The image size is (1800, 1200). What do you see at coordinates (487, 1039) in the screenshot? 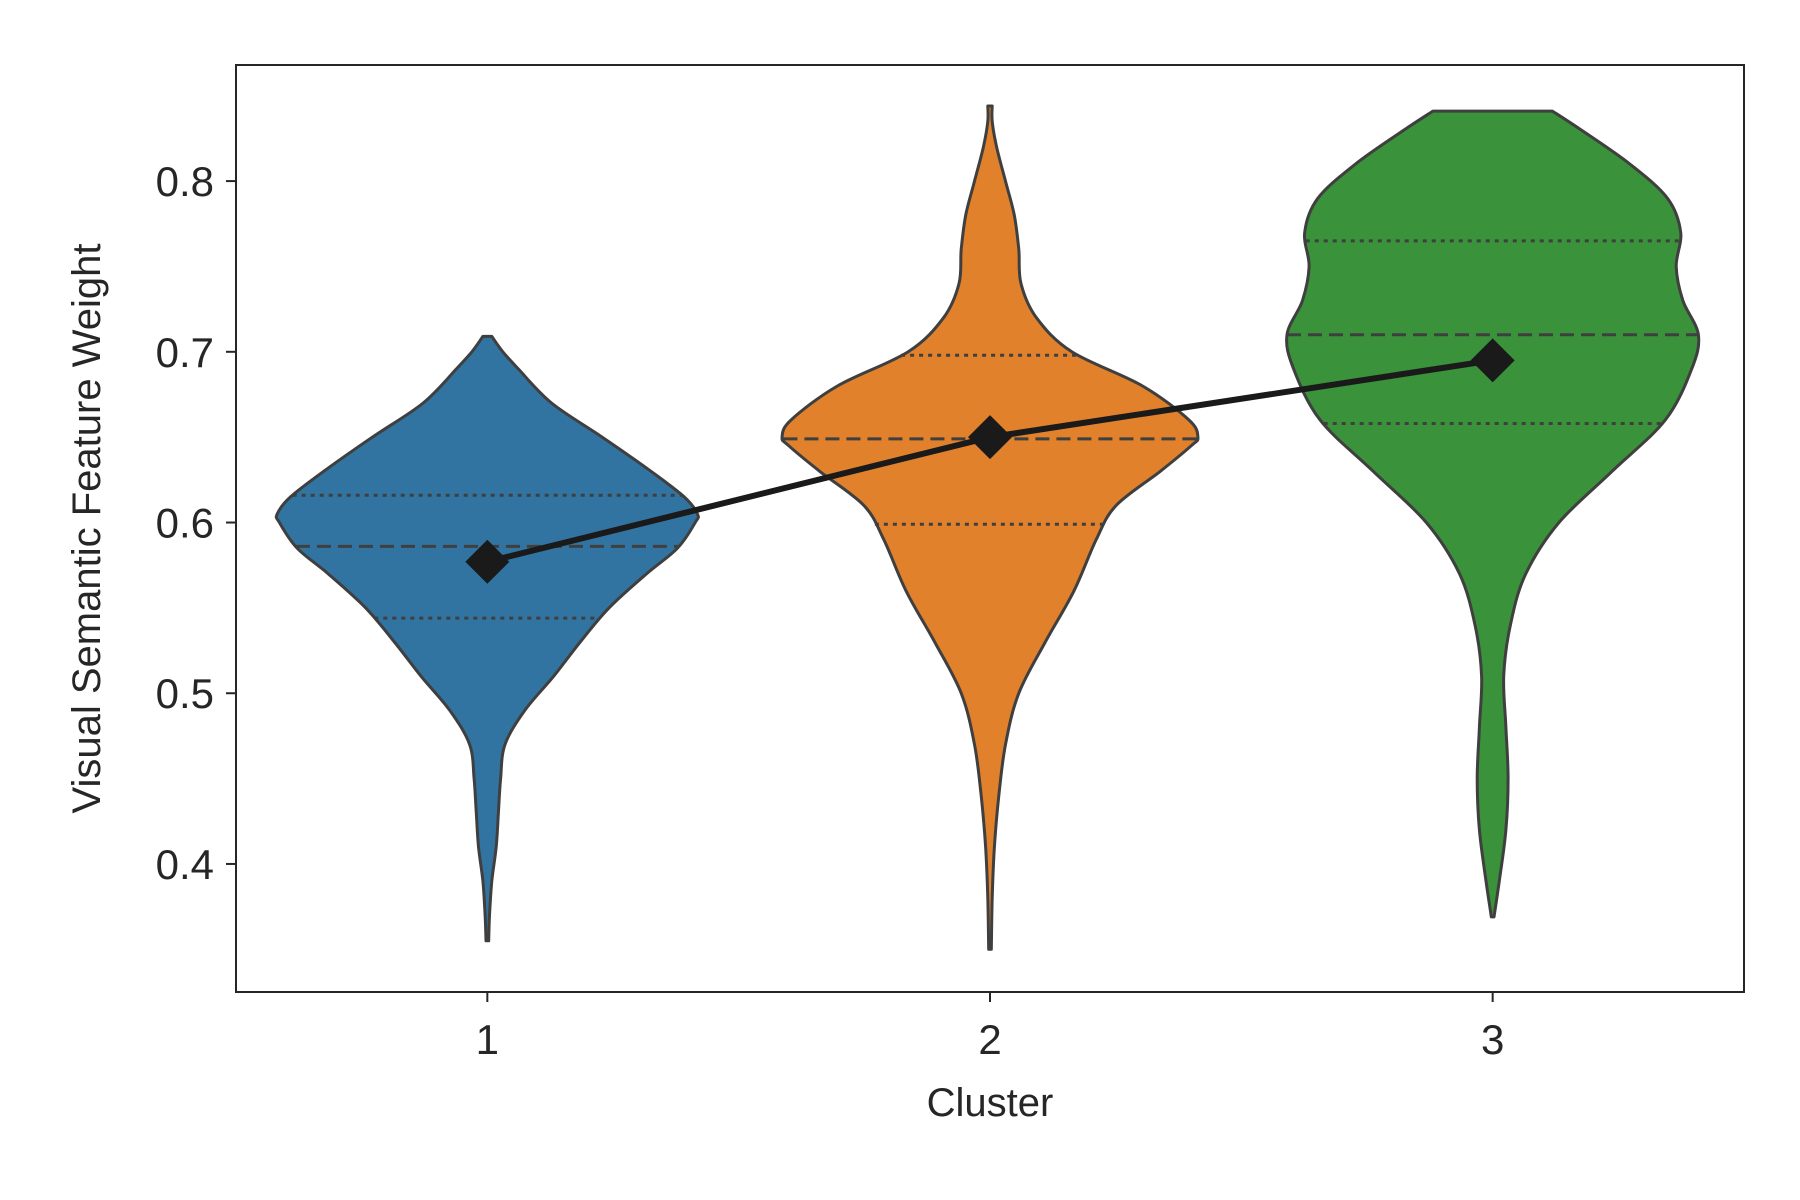
I see `x-tick-label: 1` at bounding box center [487, 1039].